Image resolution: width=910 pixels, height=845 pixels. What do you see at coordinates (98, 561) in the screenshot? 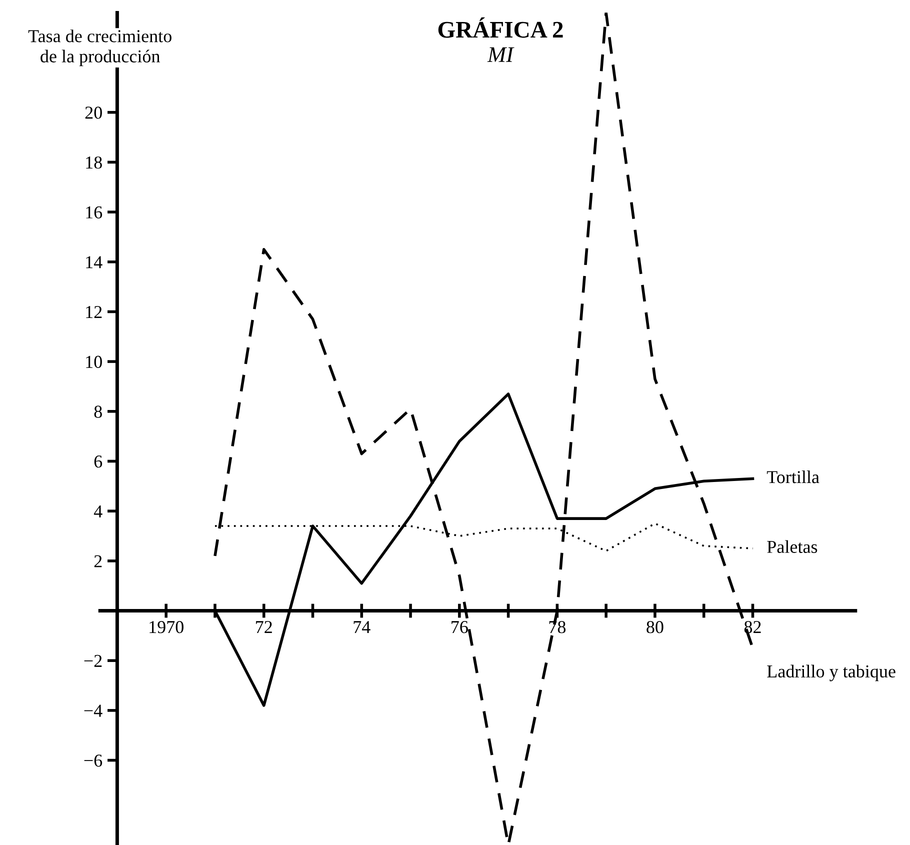
I see `y-tick-label: 2` at bounding box center [98, 561].